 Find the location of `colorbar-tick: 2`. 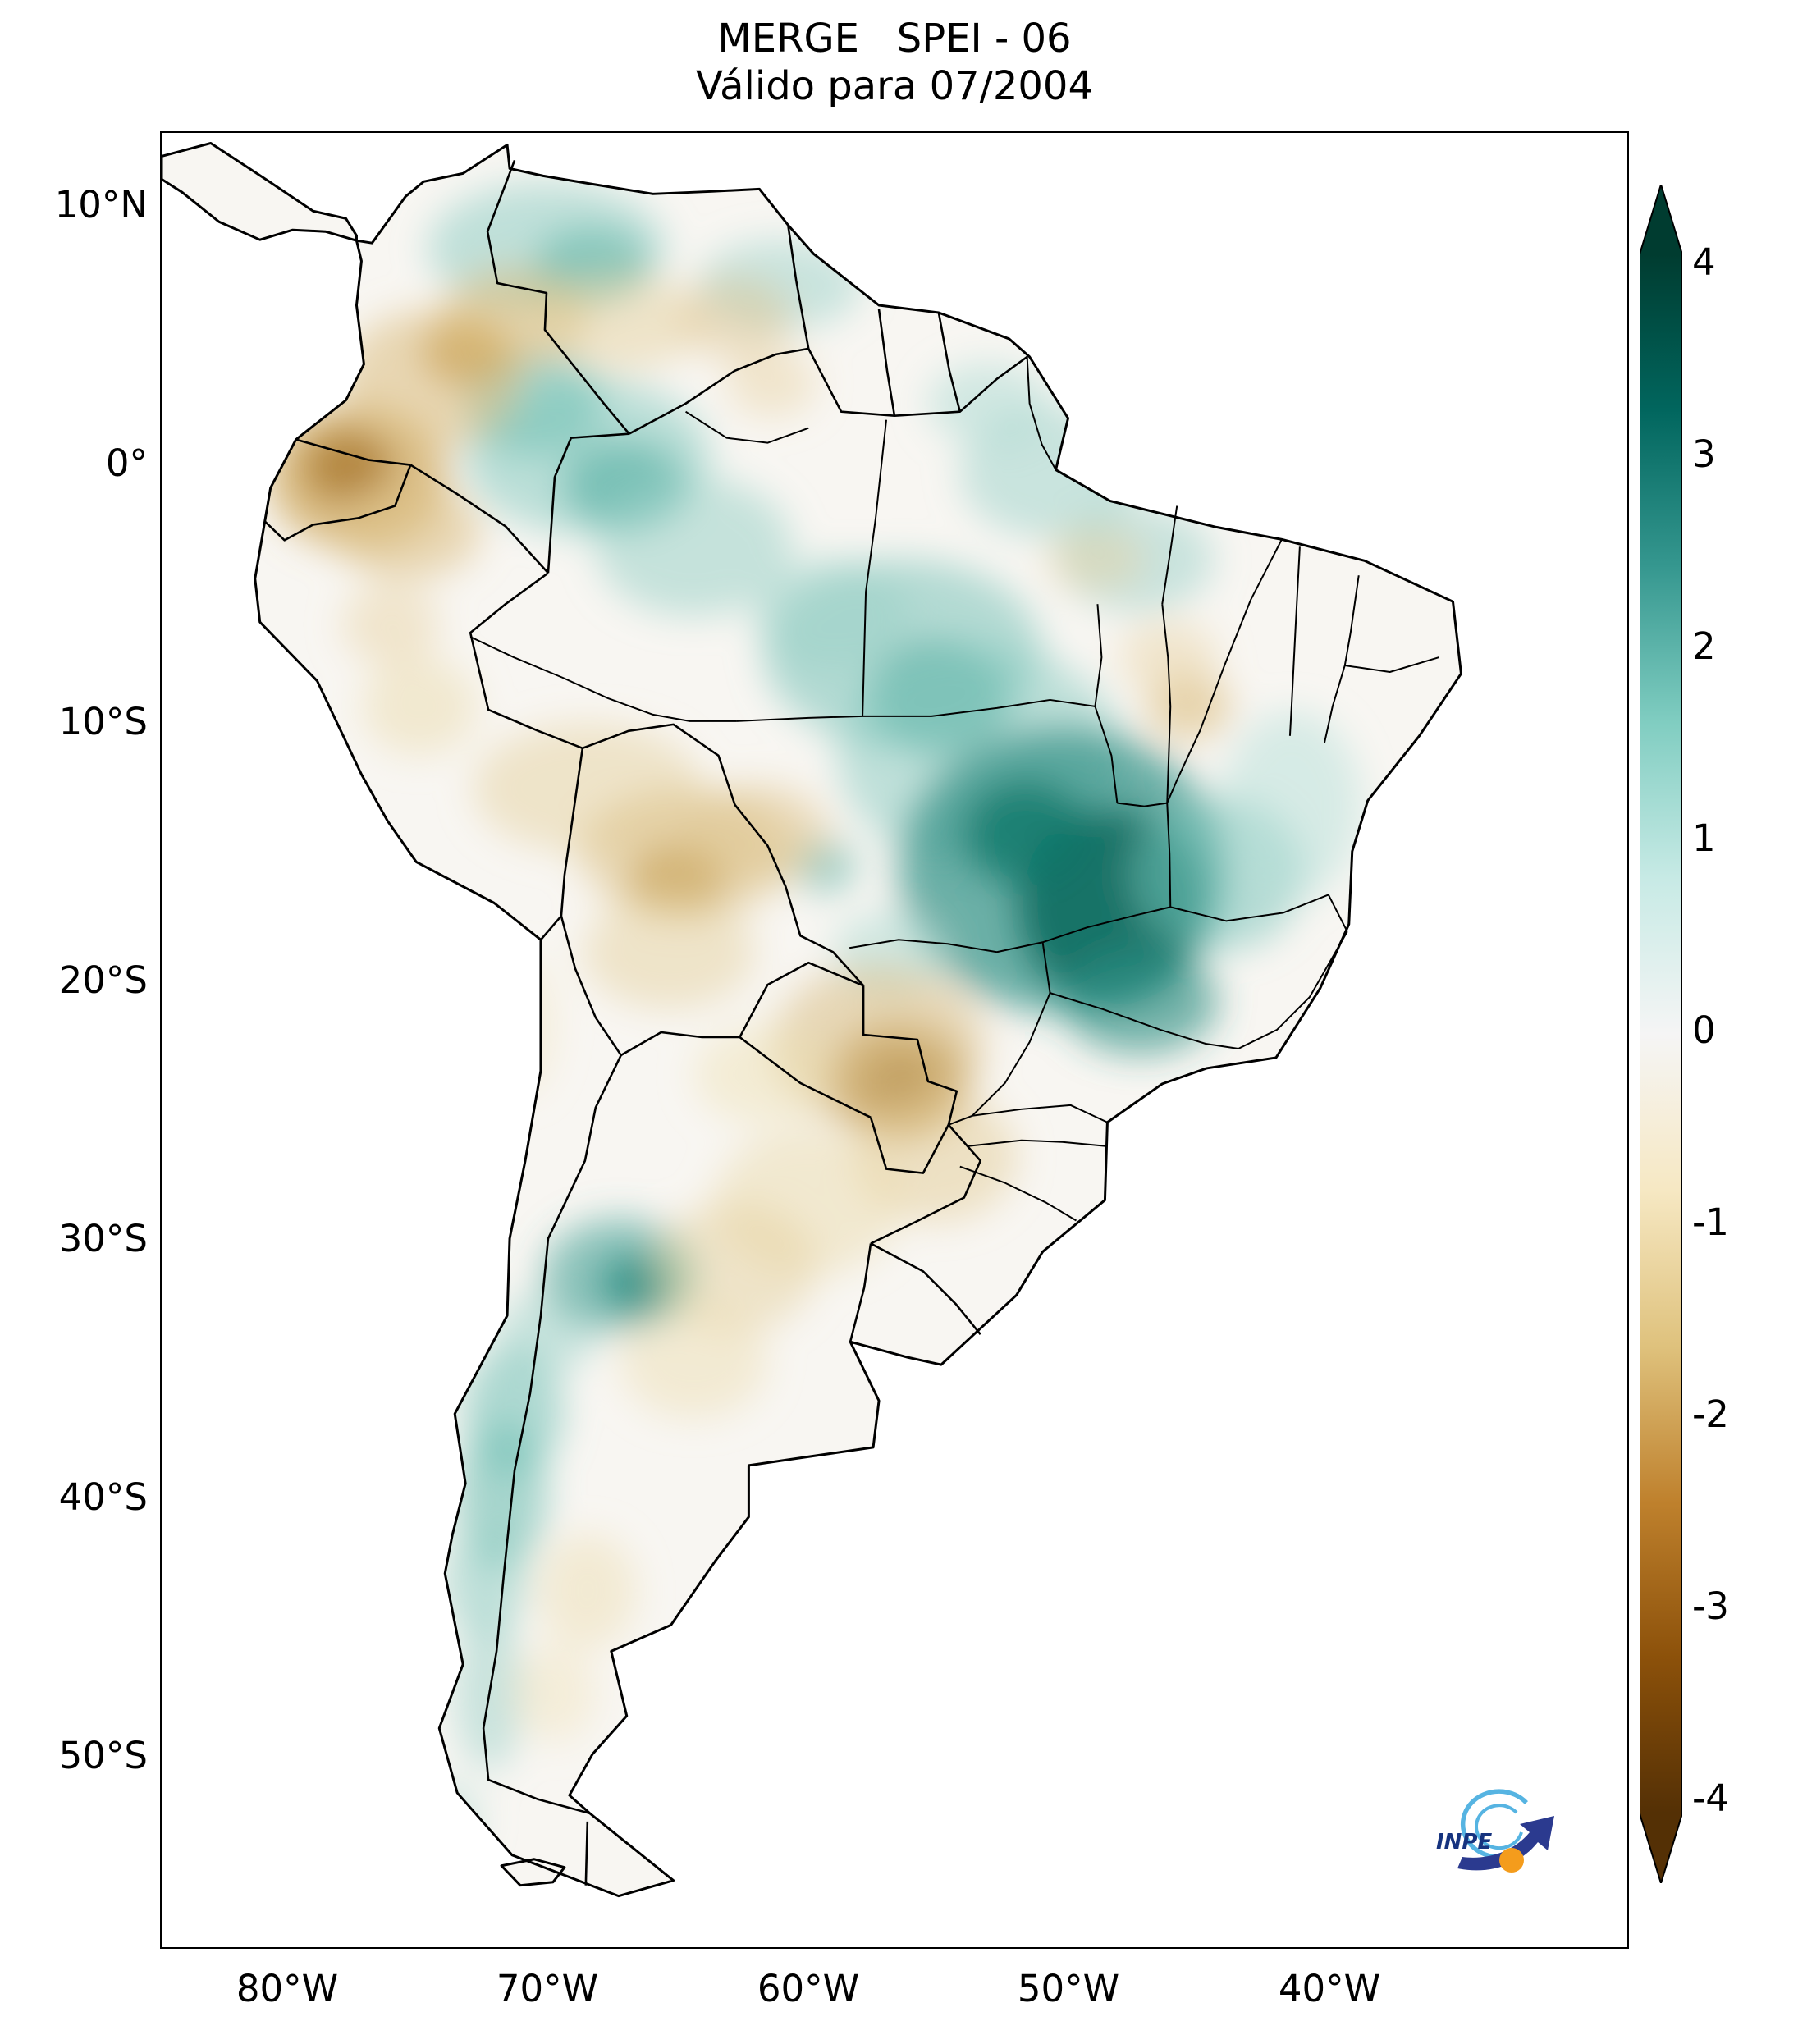

colorbar-tick: 2 is located at coordinates (1704, 646).